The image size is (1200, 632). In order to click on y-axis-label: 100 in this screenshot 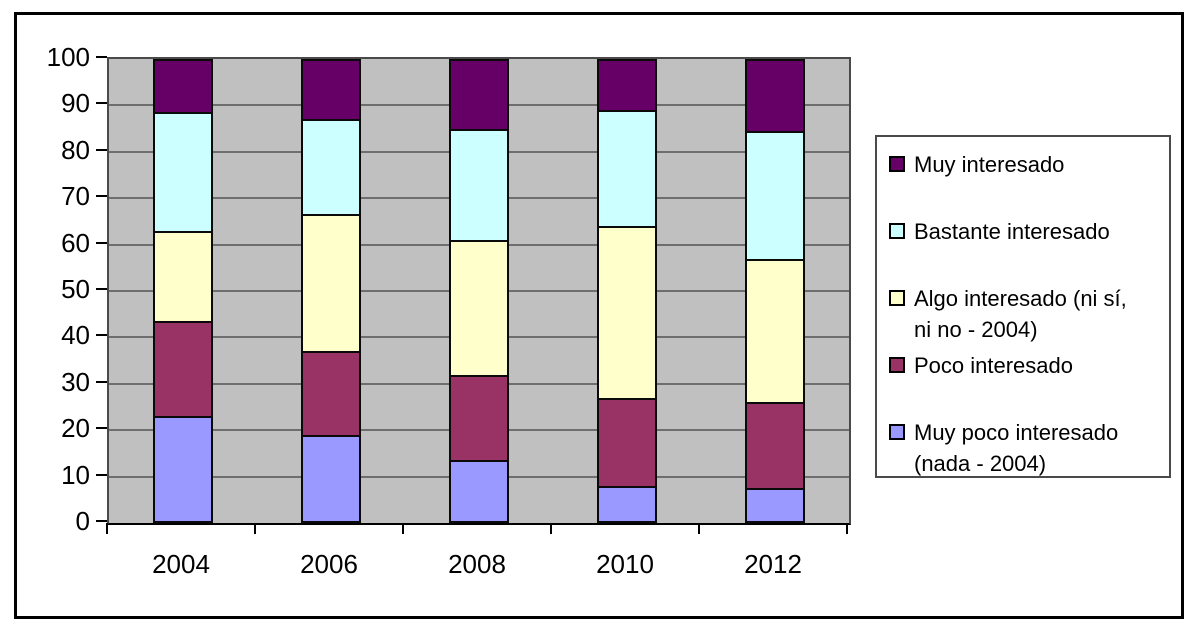, I will do `click(68, 57)`.